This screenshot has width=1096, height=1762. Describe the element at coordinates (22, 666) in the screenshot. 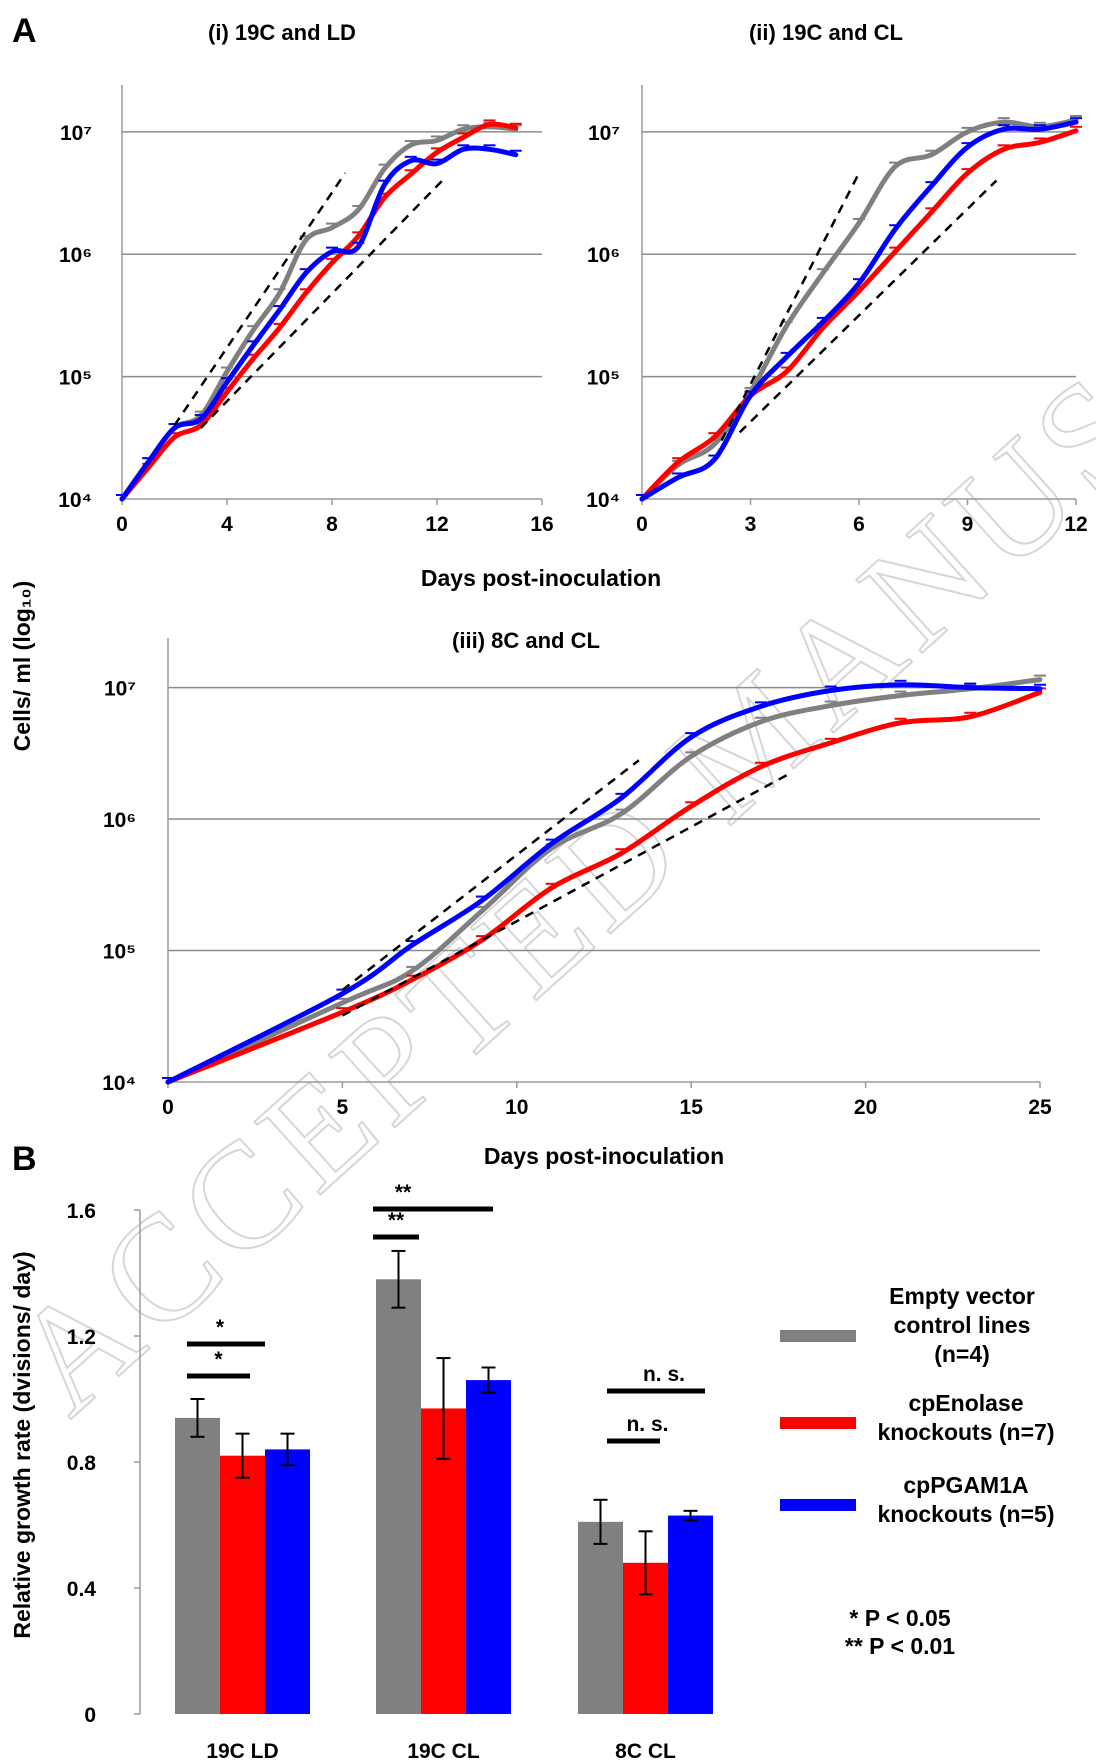

I see `y-axis-label-growth: Cells/ ml (log₁₀)` at that location.